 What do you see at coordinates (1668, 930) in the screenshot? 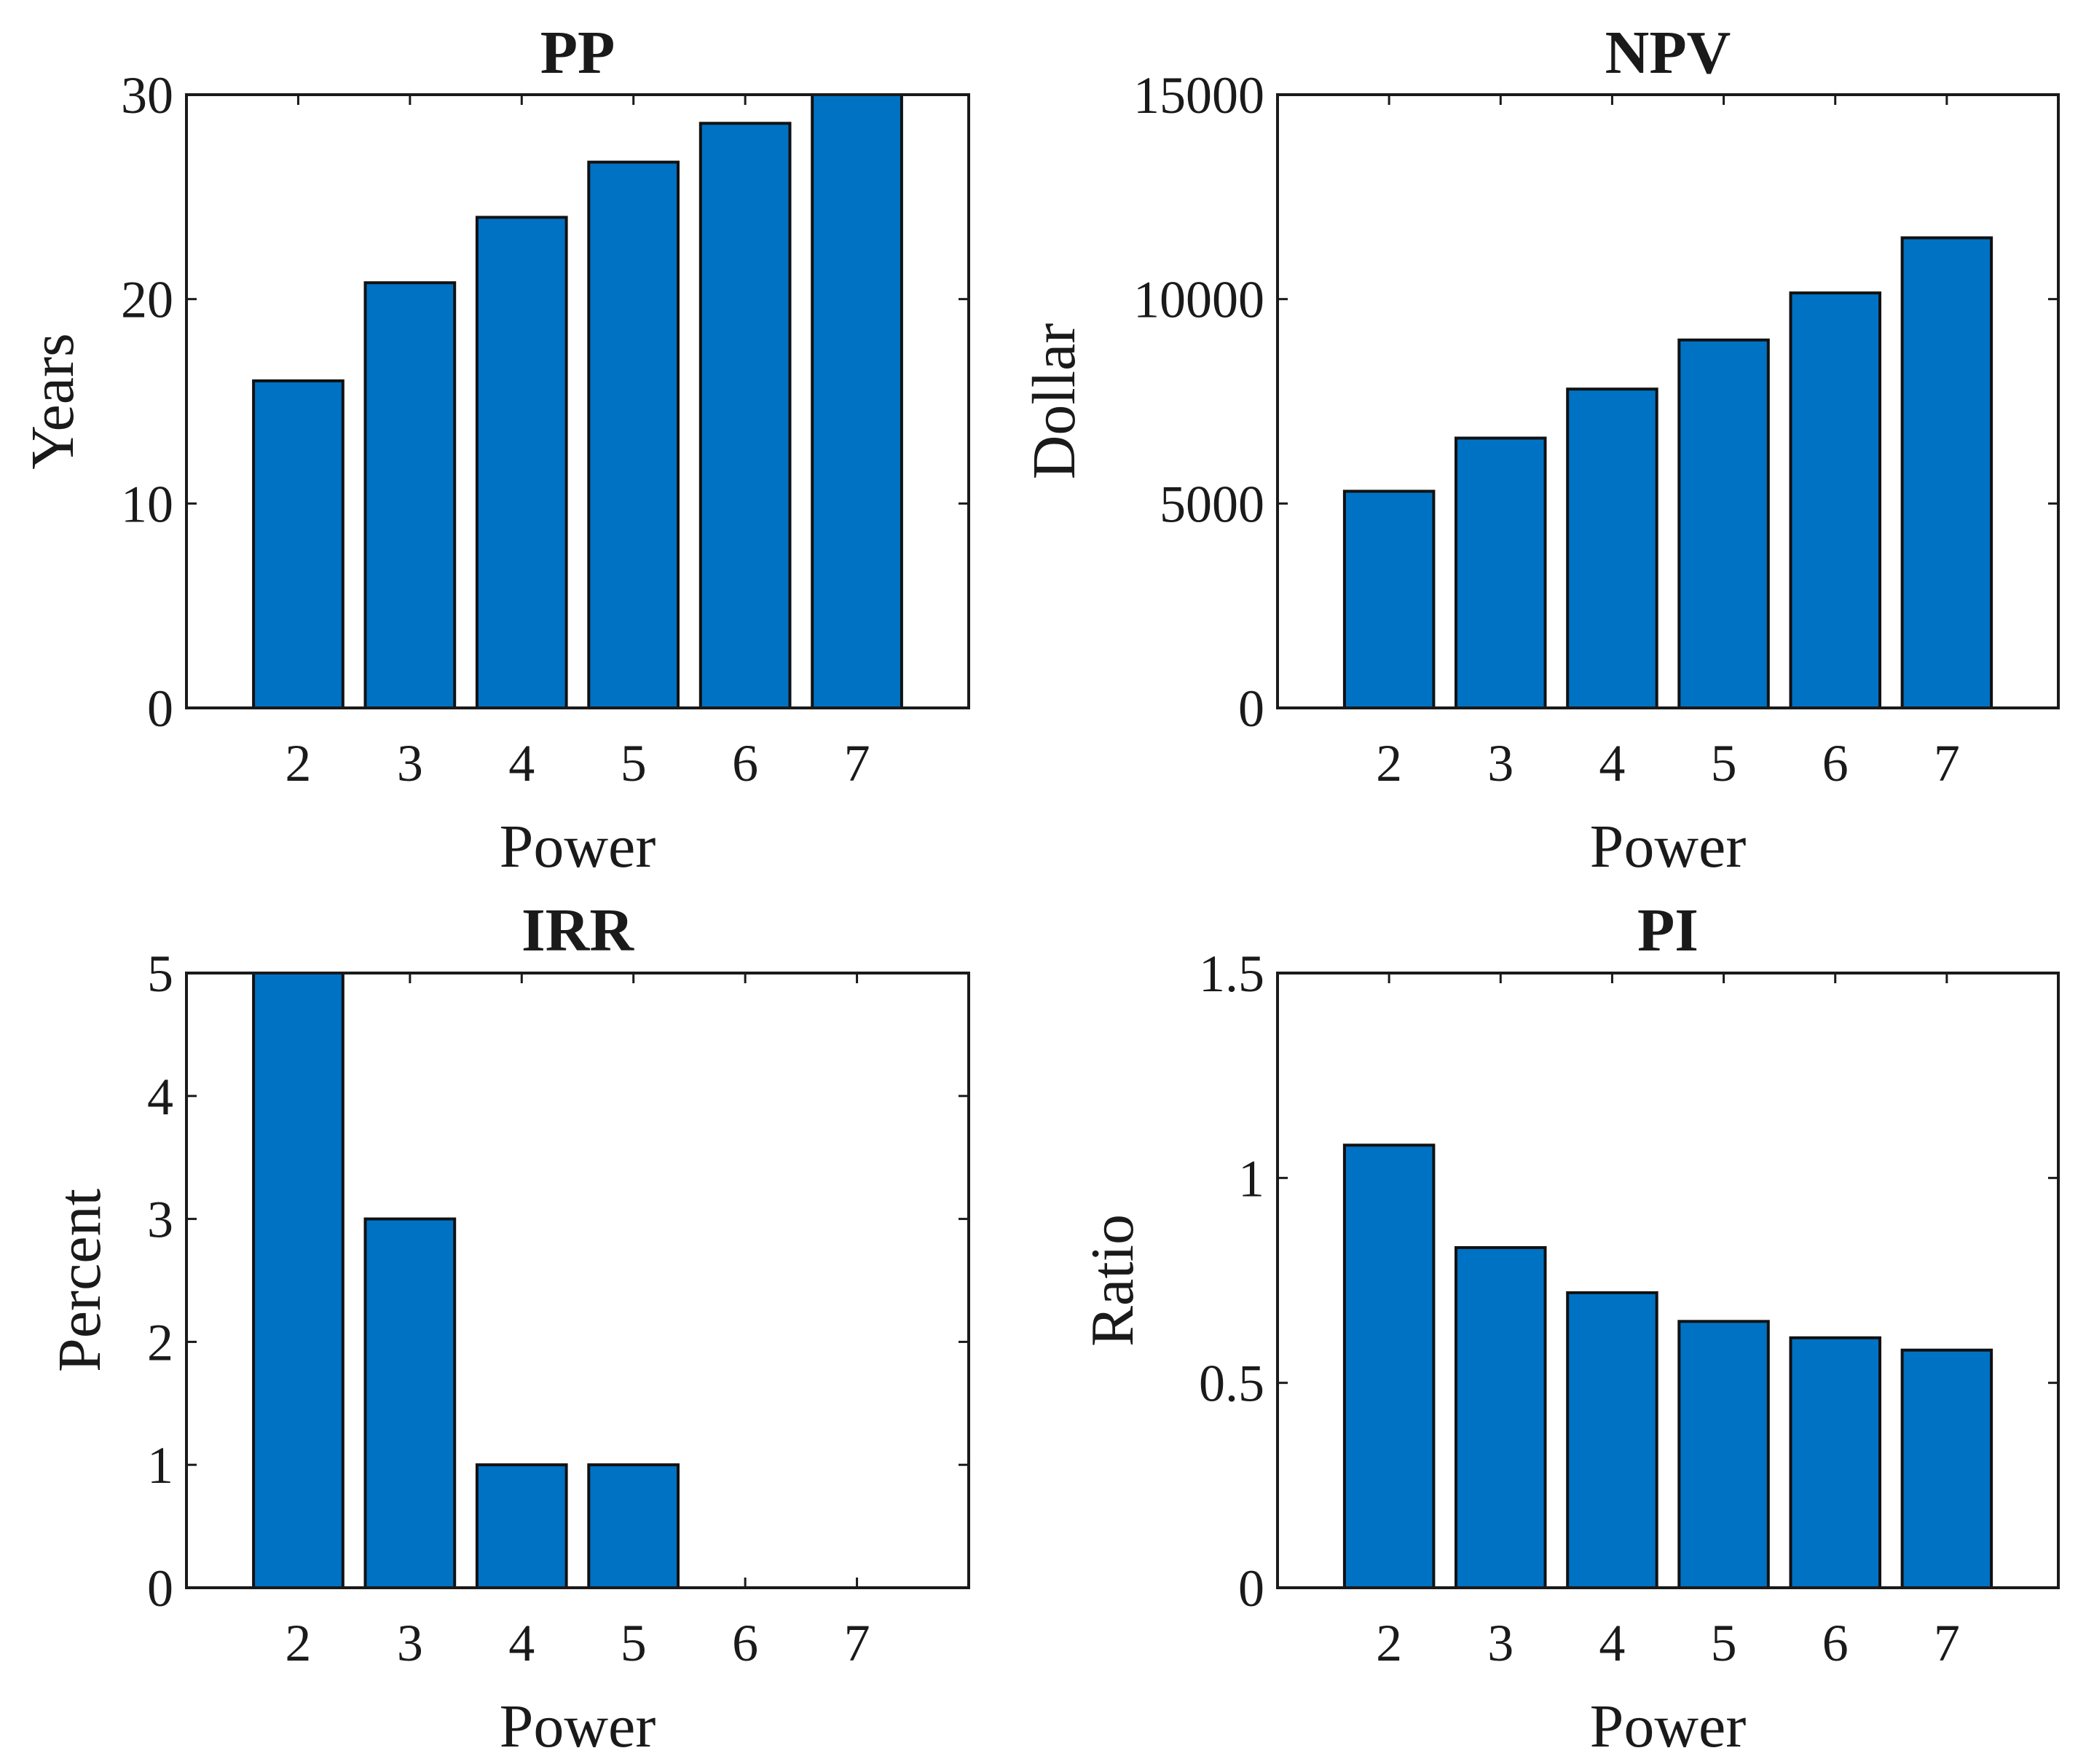
I see `chart-title: PI` at bounding box center [1668, 930].